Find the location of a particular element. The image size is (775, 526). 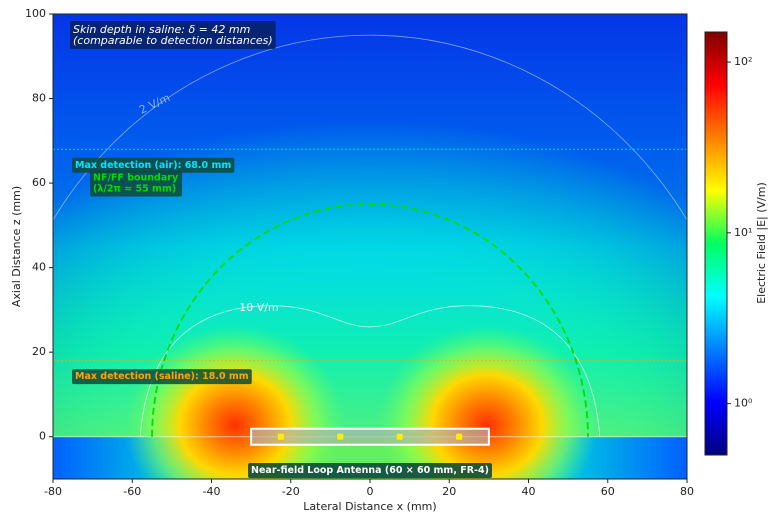

y-tick-label: 80 is located at coordinates (39, 98).